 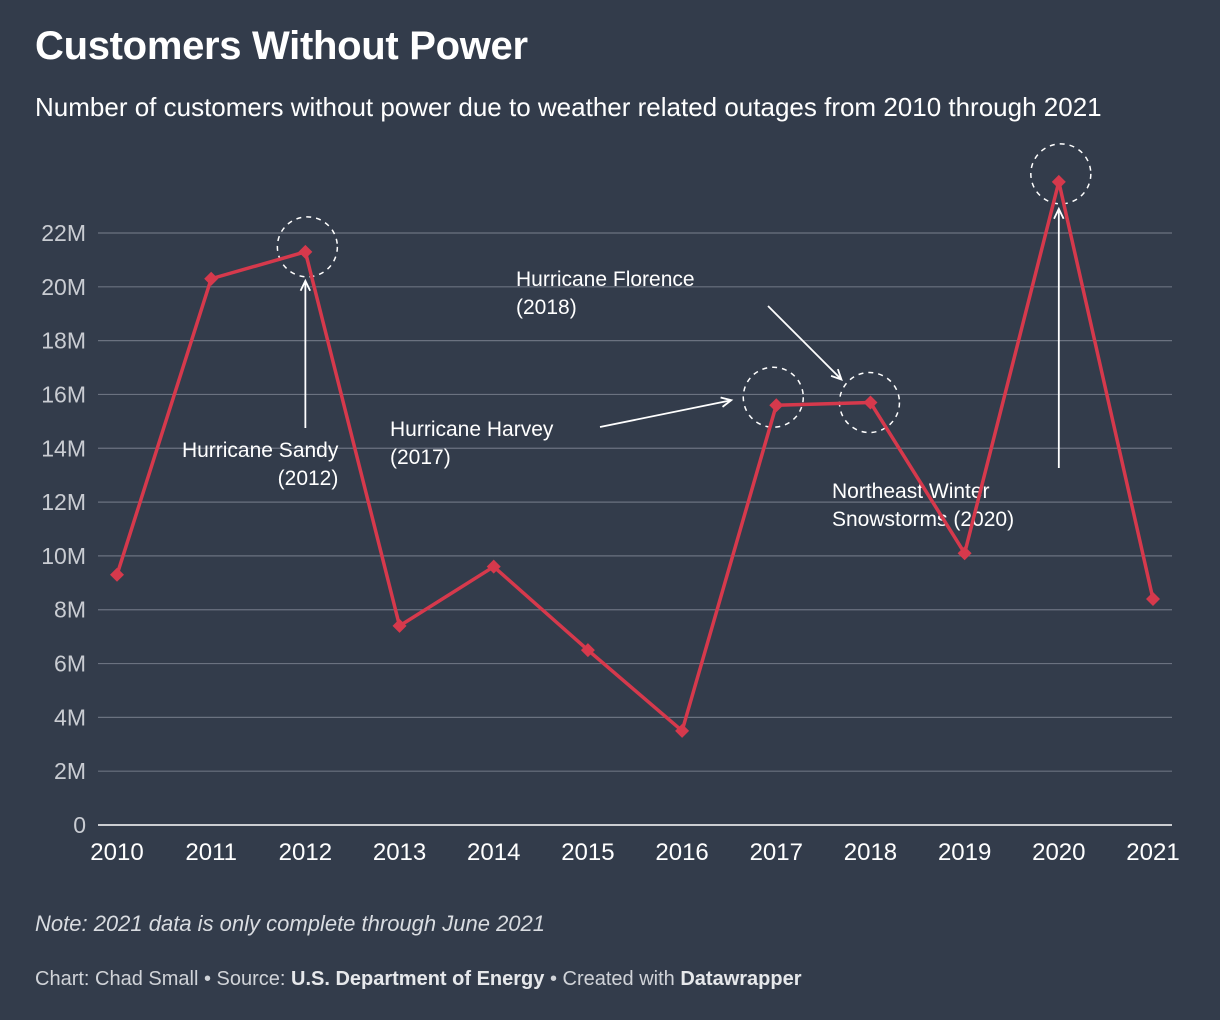 What do you see at coordinates (587, 650) in the screenshot?
I see `data-point-2015` at bounding box center [587, 650].